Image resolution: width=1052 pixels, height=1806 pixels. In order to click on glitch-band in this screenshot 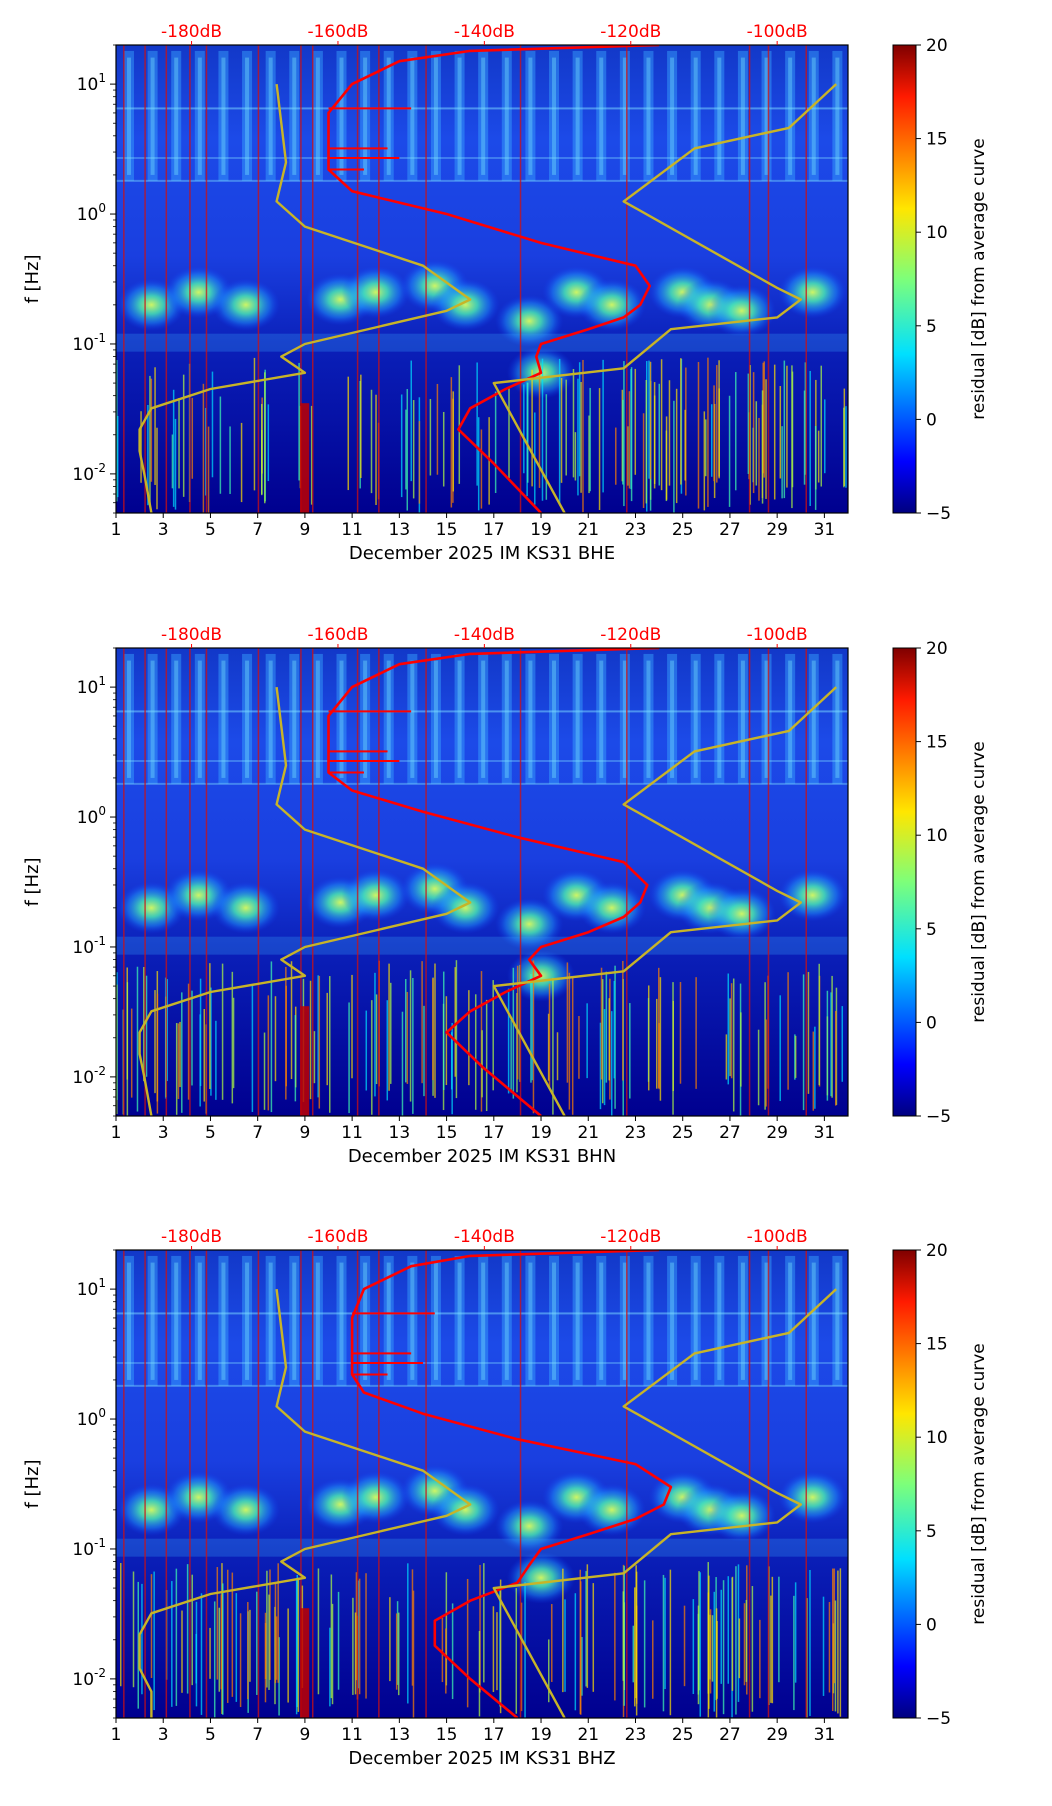, I will do `click(305, 458)`.